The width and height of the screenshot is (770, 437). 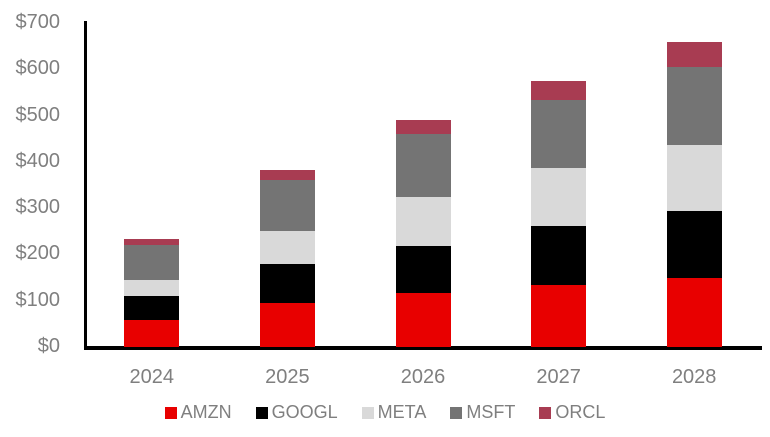 What do you see at coordinates (402, 412) in the screenshot?
I see `legend-label-meta: META` at bounding box center [402, 412].